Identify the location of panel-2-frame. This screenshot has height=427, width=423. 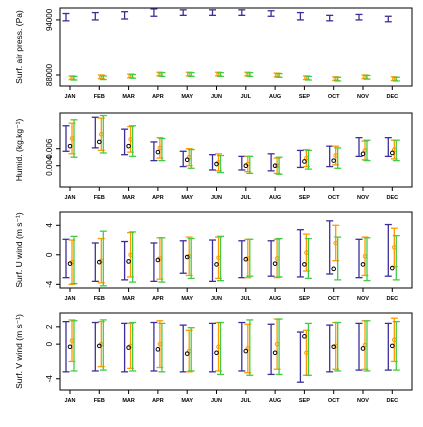
(236, 150).